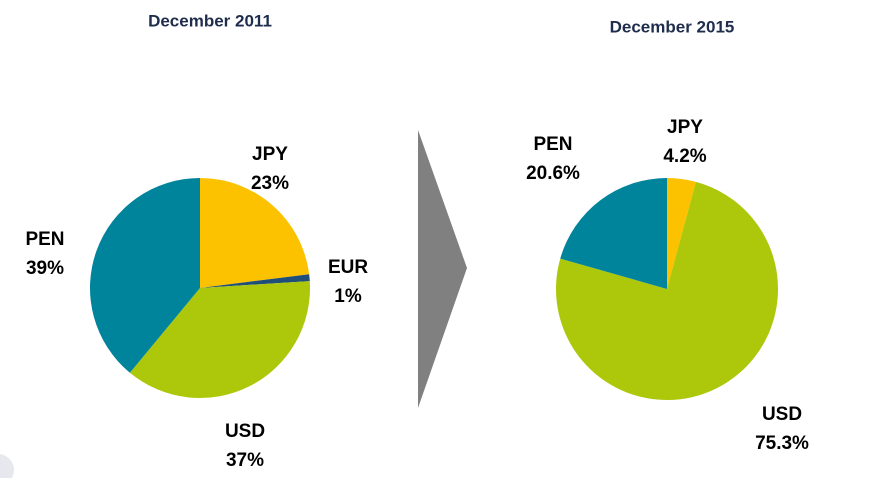 This screenshot has width=877, height=478. What do you see at coordinates (270, 183) in the screenshot?
I see `slice-value-label: 23%` at bounding box center [270, 183].